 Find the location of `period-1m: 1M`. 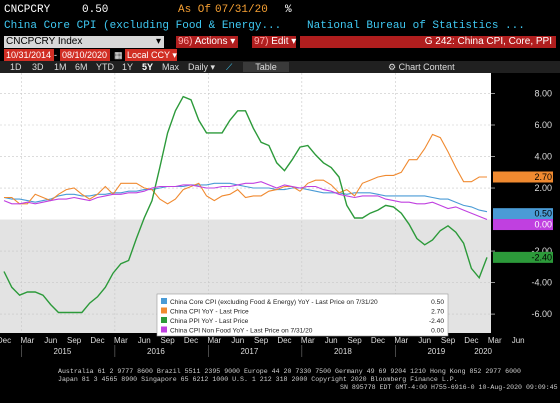

period-1m: 1M is located at coordinates (60, 67).